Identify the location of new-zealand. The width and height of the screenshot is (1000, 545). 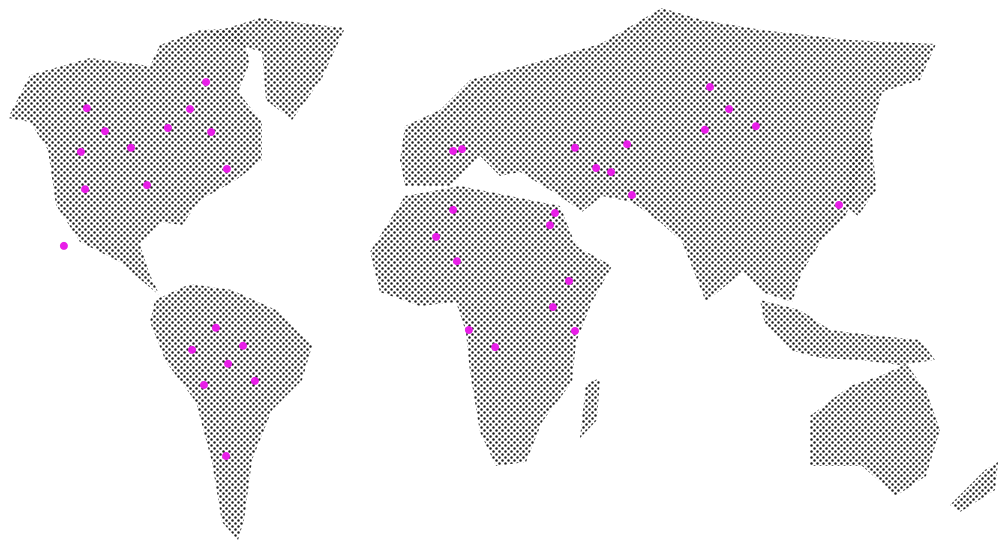
(974, 487).